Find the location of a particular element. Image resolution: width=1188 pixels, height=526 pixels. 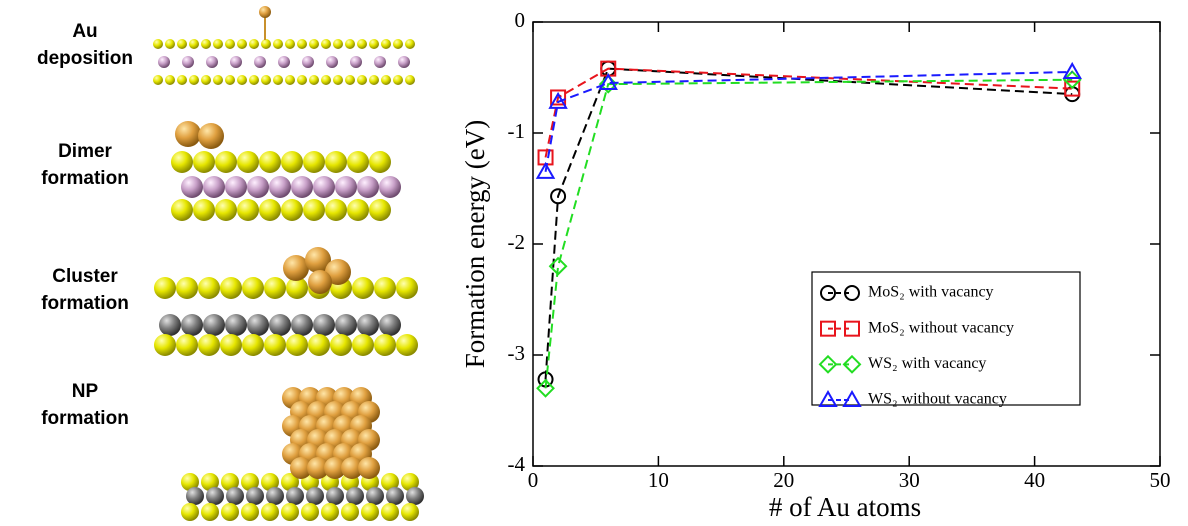

x-tick-label: 50 is located at coordinates (1160, 480).